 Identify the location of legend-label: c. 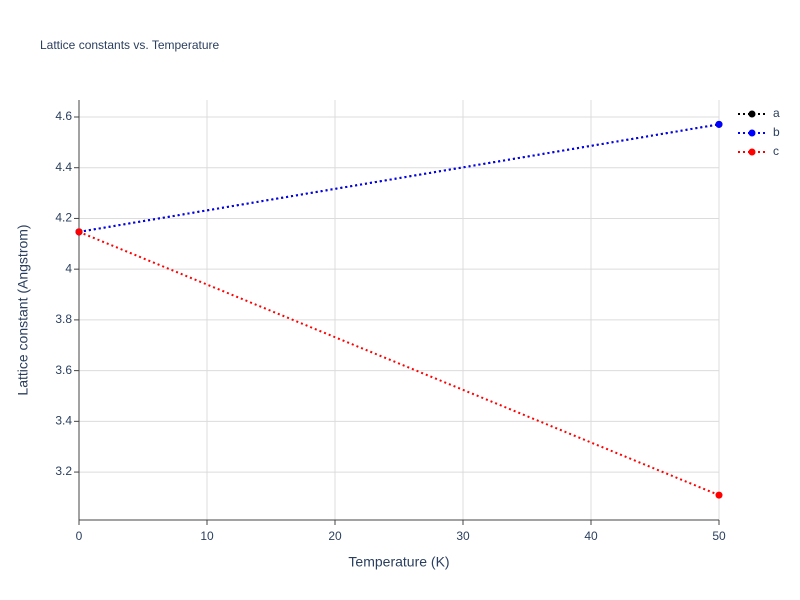
(776, 151).